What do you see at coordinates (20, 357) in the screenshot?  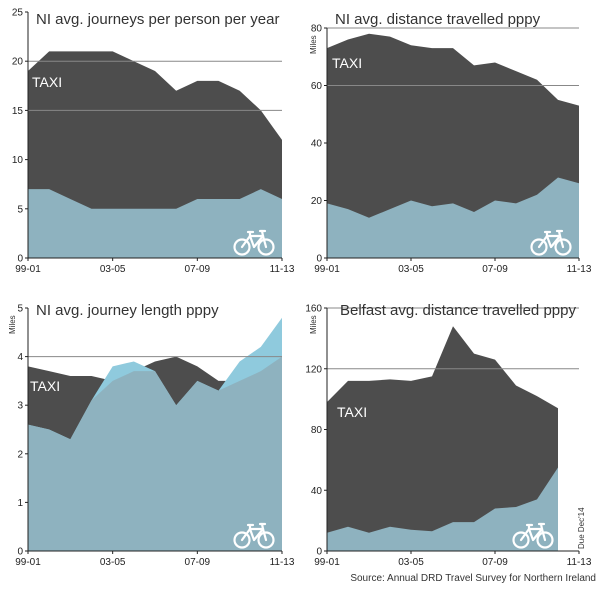 I see `y-tick-label: 4` at bounding box center [20, 357].